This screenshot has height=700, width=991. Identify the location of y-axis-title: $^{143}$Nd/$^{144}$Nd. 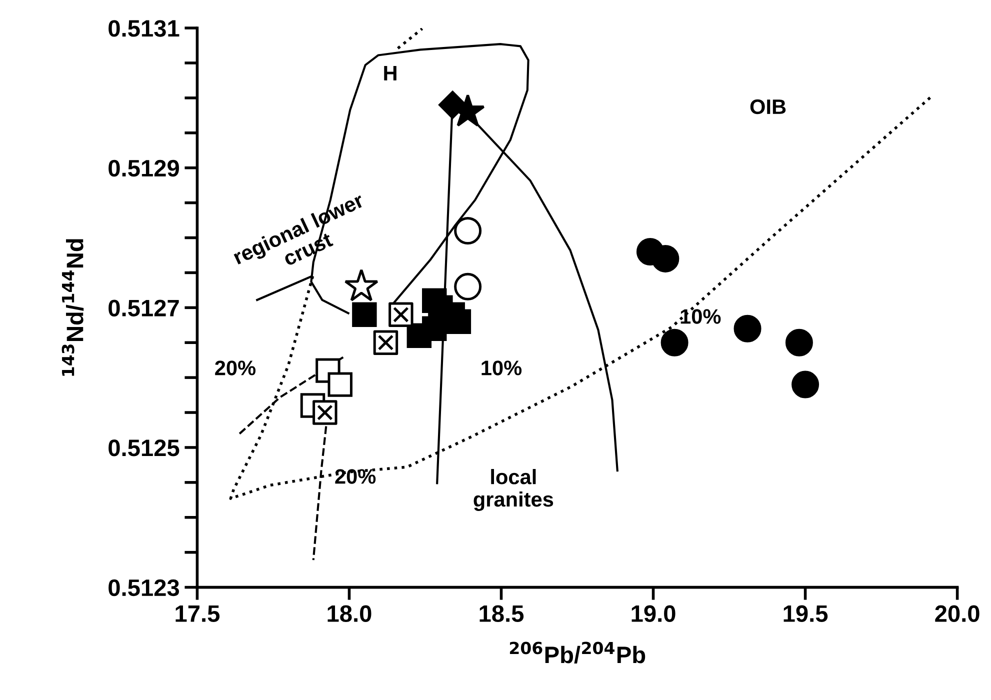
(73, 307).